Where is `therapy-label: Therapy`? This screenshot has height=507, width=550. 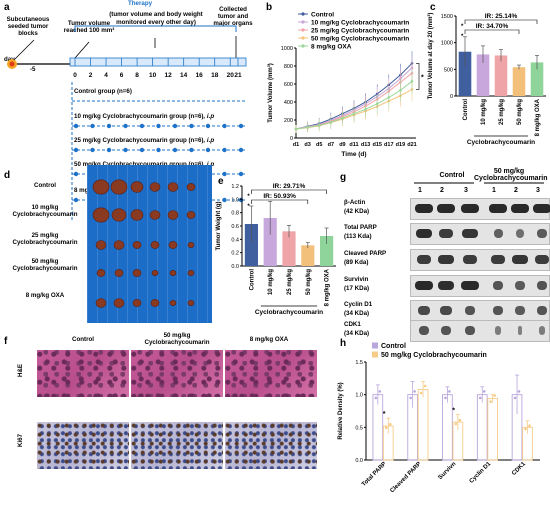 therapy-label: Therapy is located at coordinates (140, 3).